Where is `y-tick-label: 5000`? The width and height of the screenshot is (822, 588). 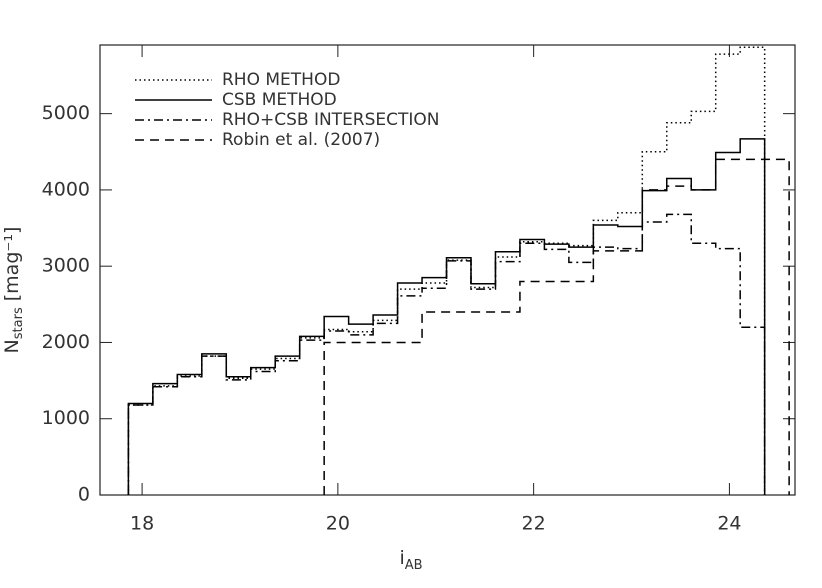 y-tick-label: 5000 is located at coordinates (66, 113).